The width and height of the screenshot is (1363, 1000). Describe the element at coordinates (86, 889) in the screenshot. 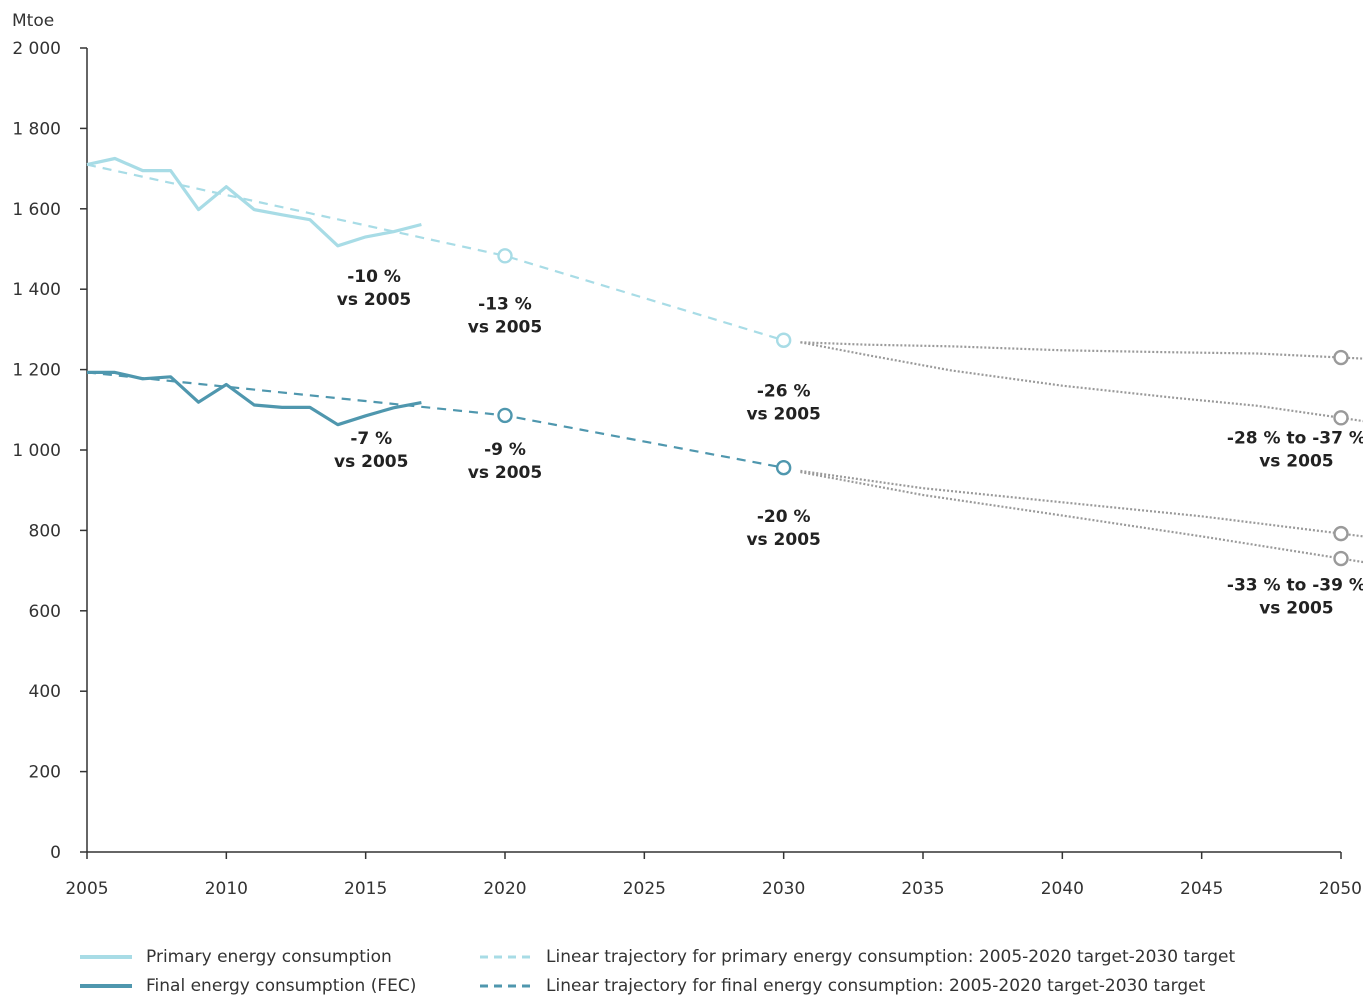

I see `x-tick-label: 2005` at that location.